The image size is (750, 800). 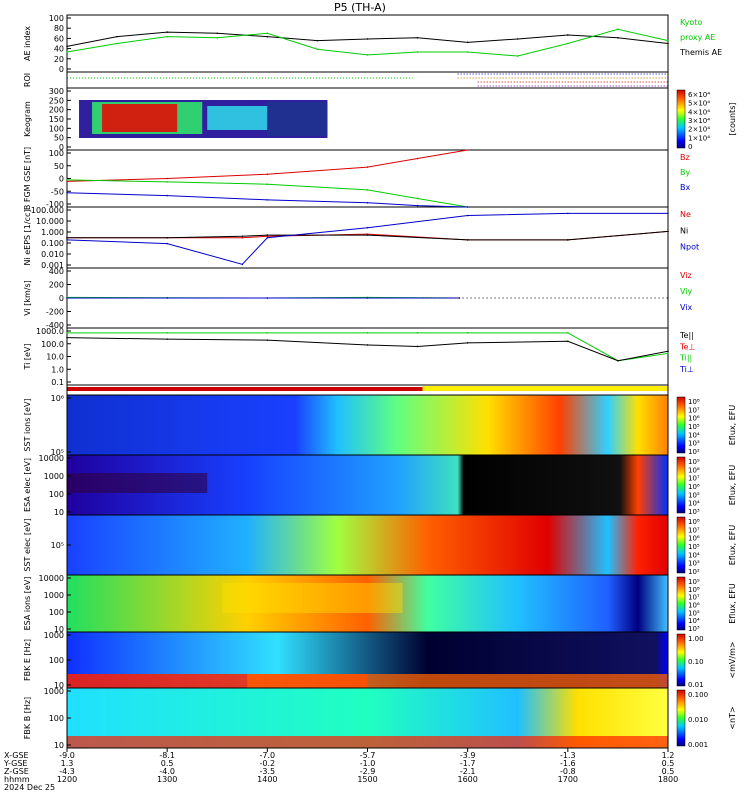 I want to click on point-Ne, so click(x=267, y=236).